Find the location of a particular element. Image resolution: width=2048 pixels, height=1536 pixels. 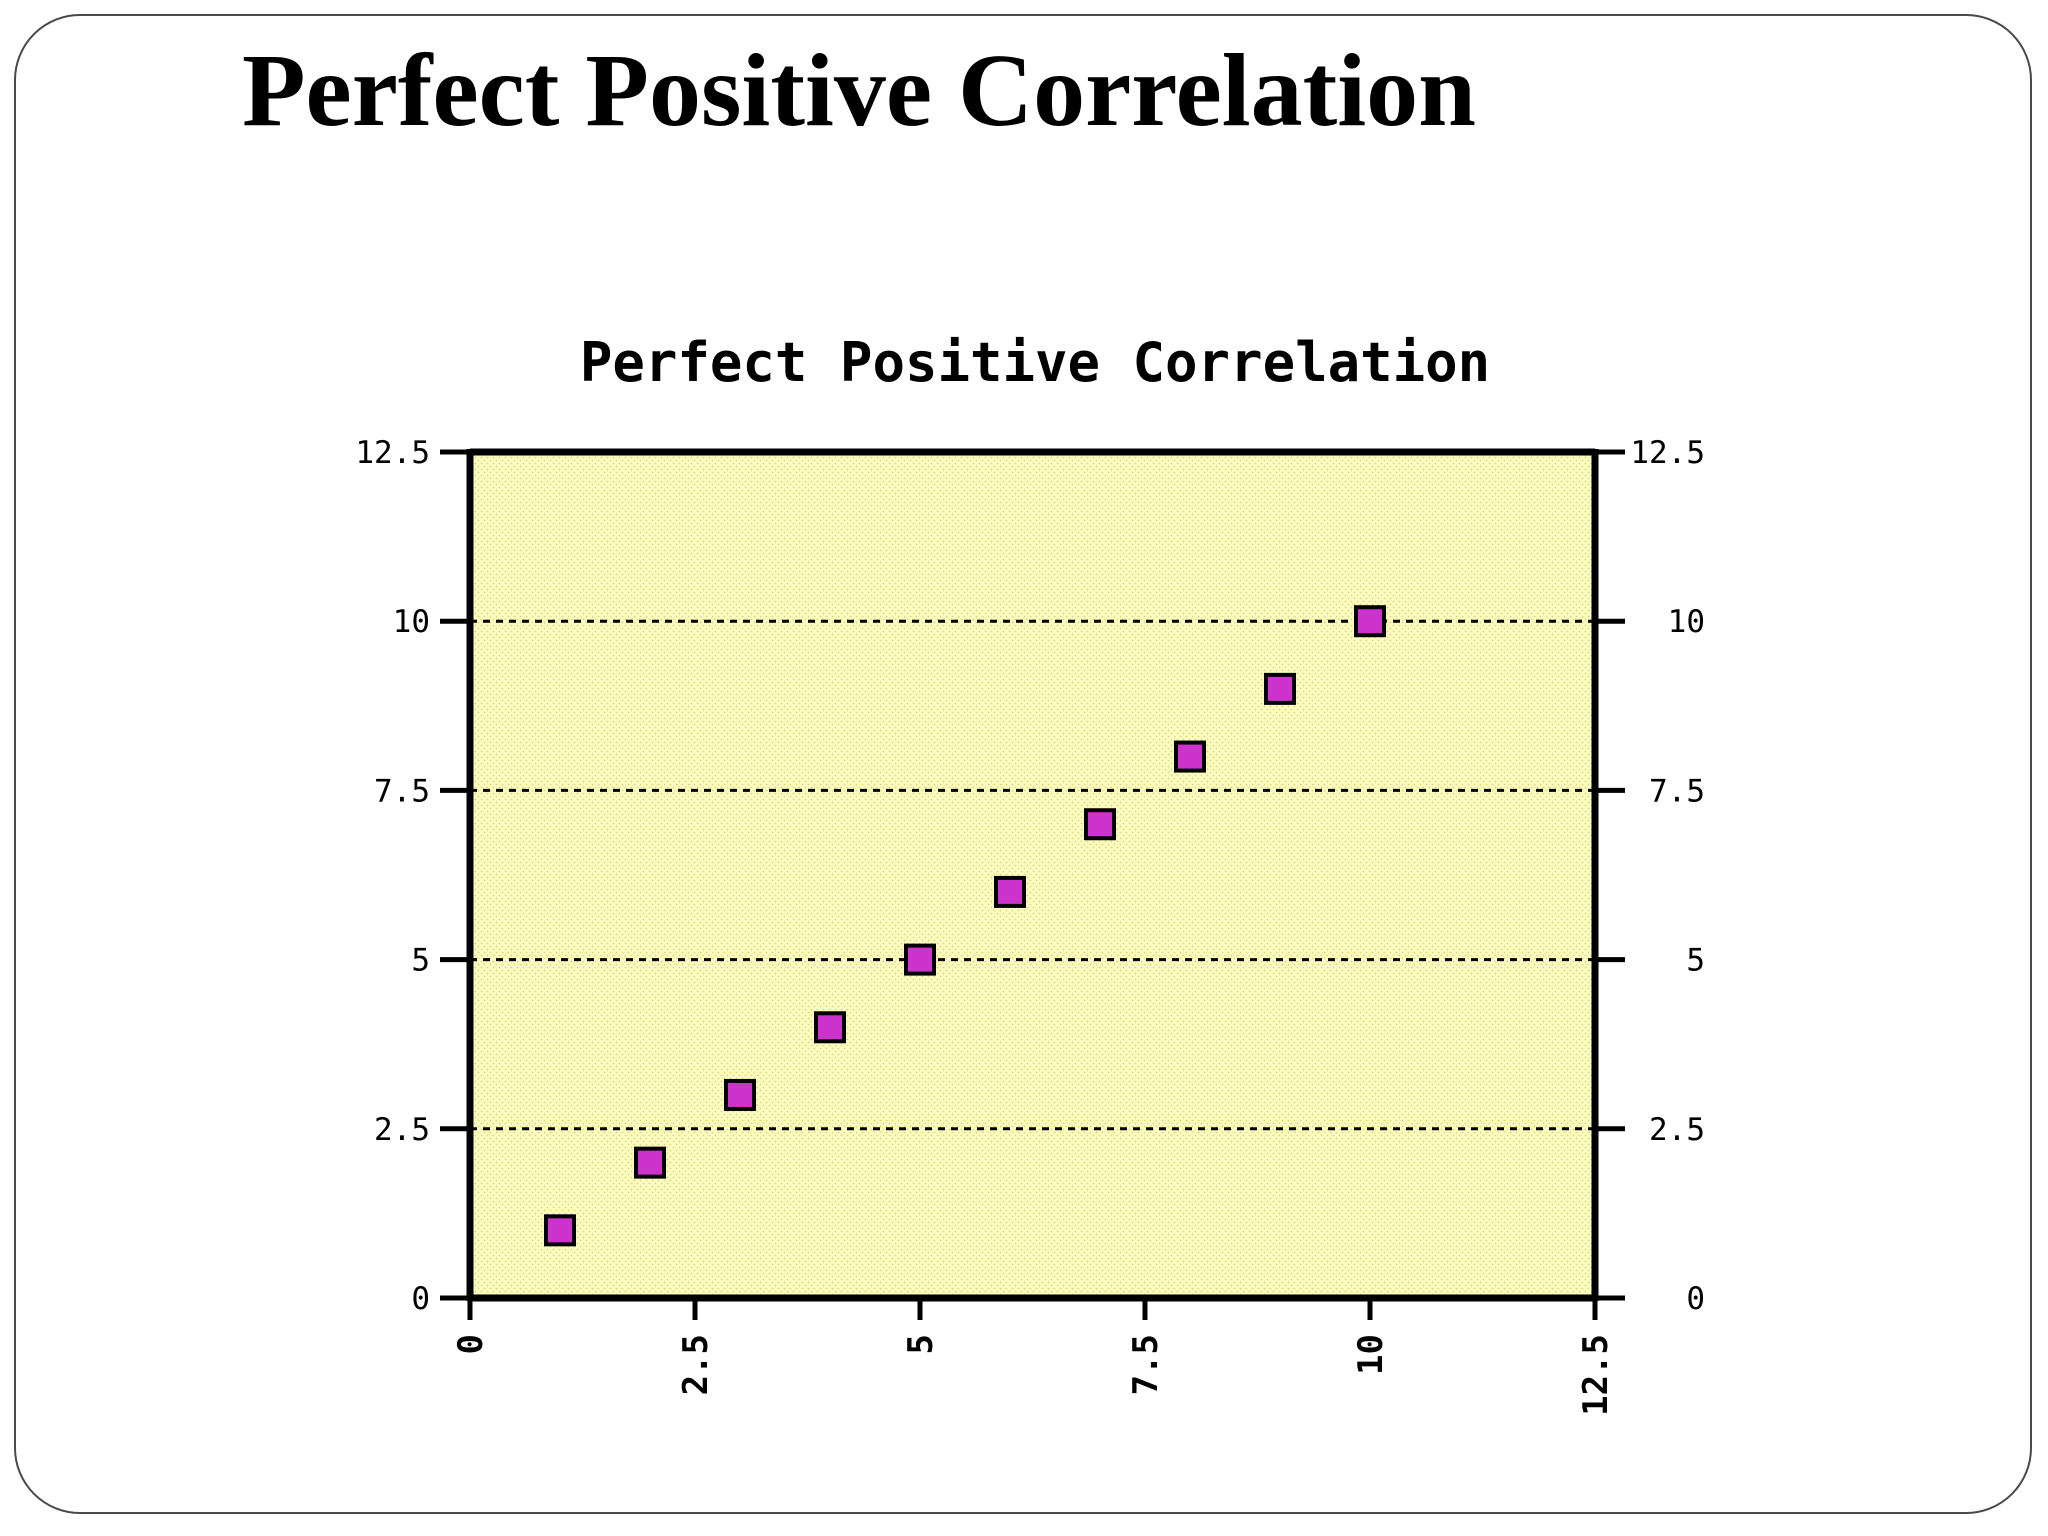

x-tick-label: 0 is located at coordinates (471, 1344).